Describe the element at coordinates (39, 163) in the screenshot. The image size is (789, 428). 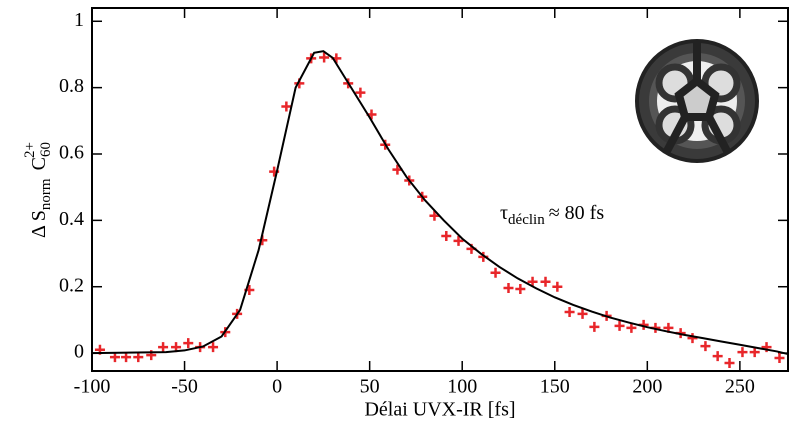
I see `y-label-part: C` at that location.